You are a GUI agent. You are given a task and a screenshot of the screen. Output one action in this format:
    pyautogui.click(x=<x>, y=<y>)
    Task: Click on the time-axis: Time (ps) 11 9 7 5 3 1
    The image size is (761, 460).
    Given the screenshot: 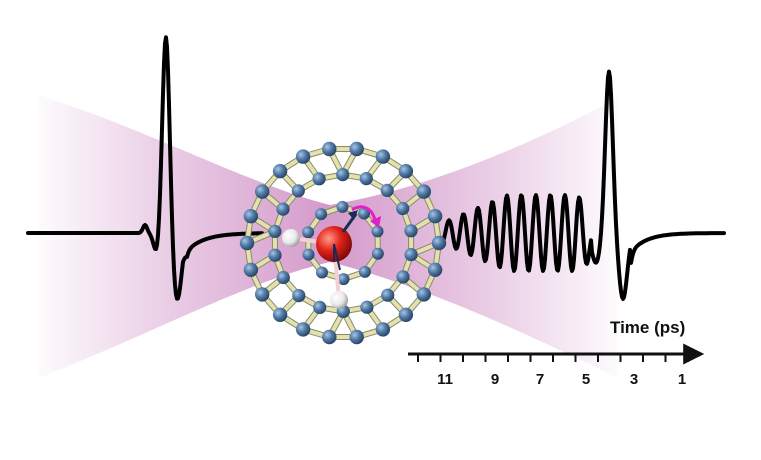 What is the action you would take?
    pyautogui.click(x=556, y=353)
    